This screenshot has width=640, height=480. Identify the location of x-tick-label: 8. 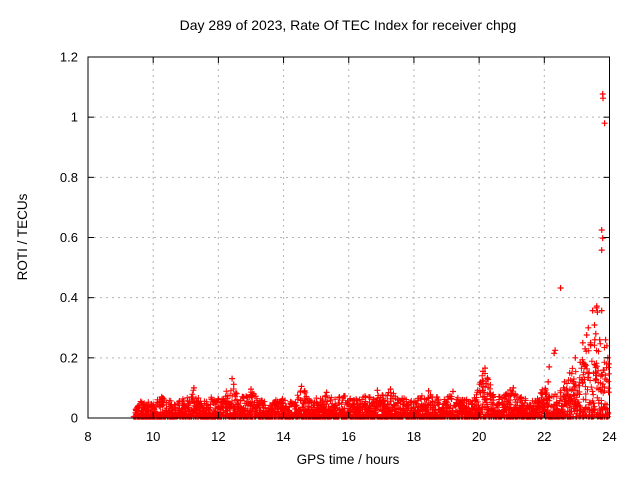
(87, 436).